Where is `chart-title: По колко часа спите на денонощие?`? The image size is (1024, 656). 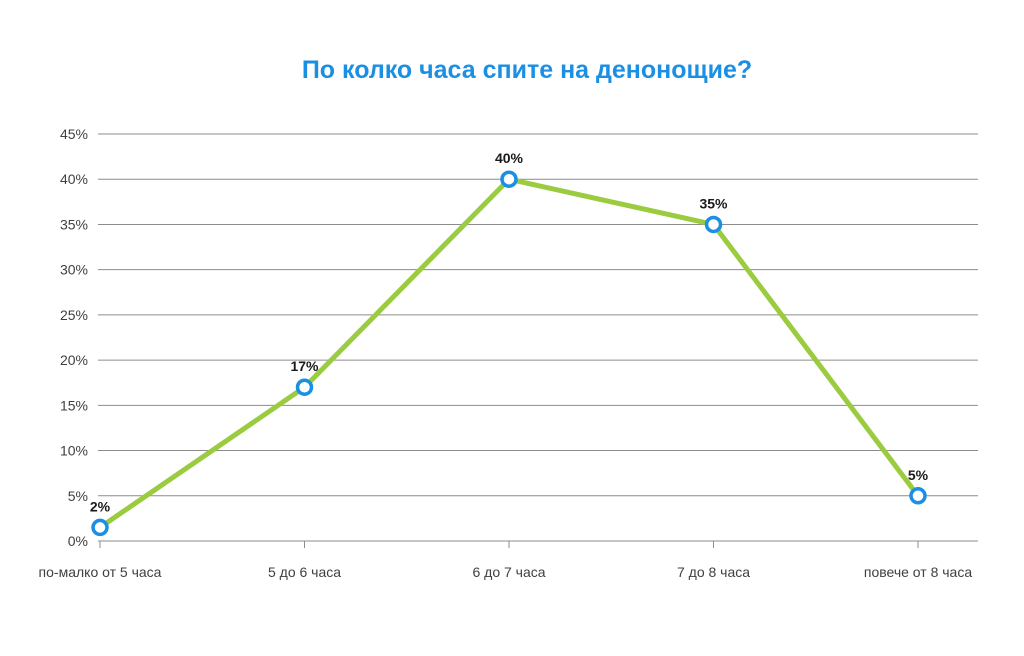
chart-title: По колко часа спите на денонощие? is located at coordinates (527, 70).